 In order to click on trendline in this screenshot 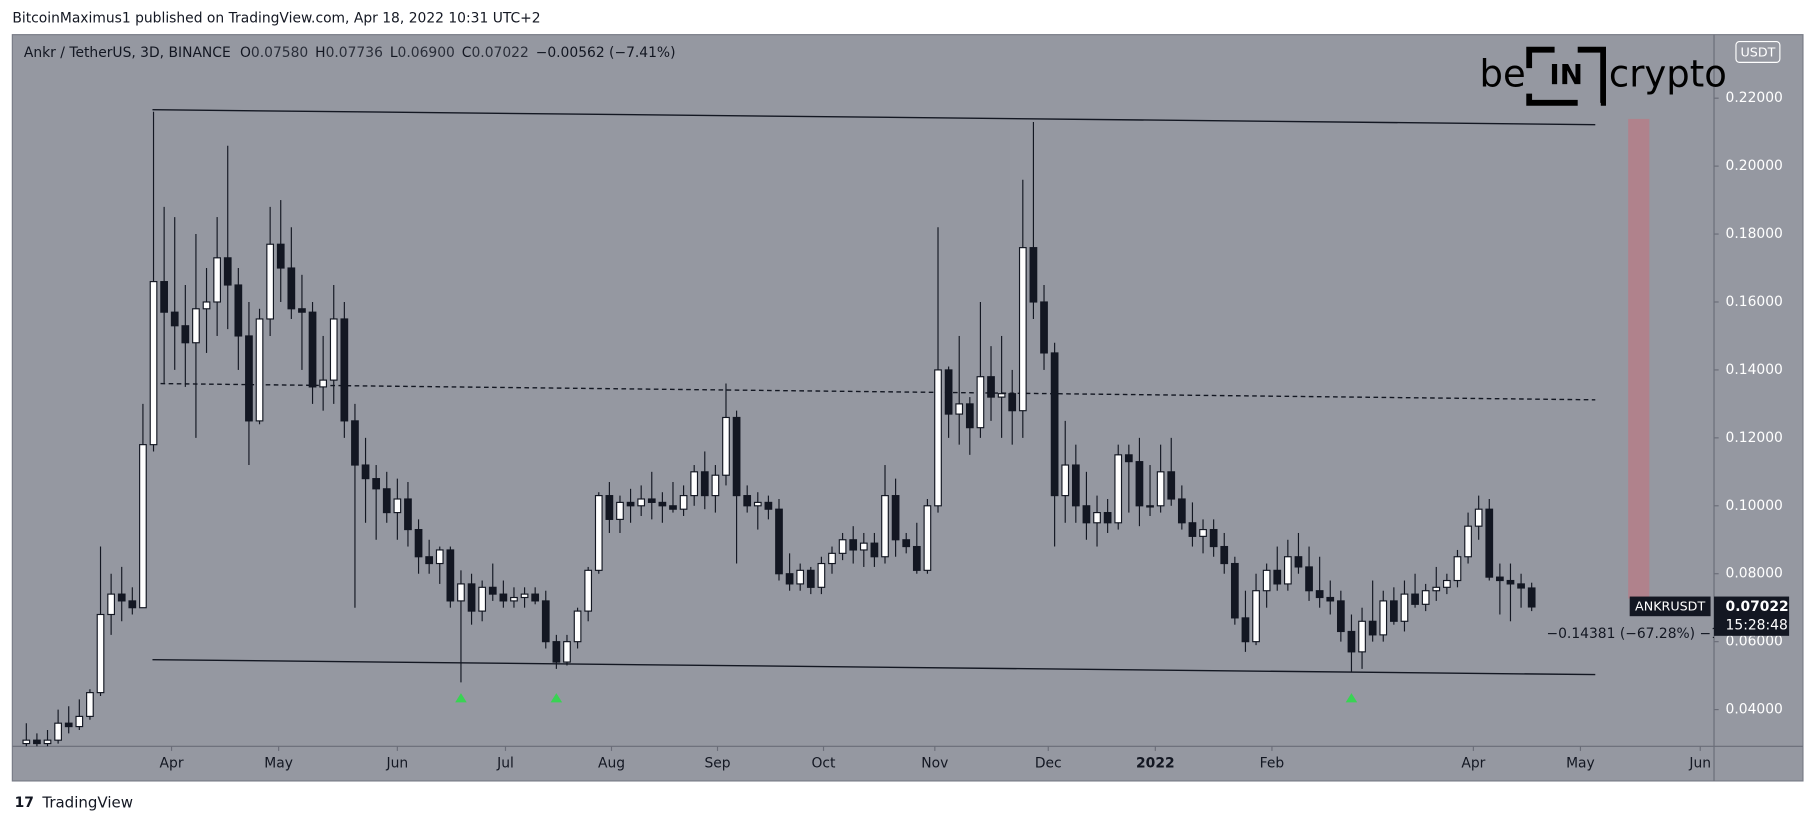, I will do `click(874, 667)`.